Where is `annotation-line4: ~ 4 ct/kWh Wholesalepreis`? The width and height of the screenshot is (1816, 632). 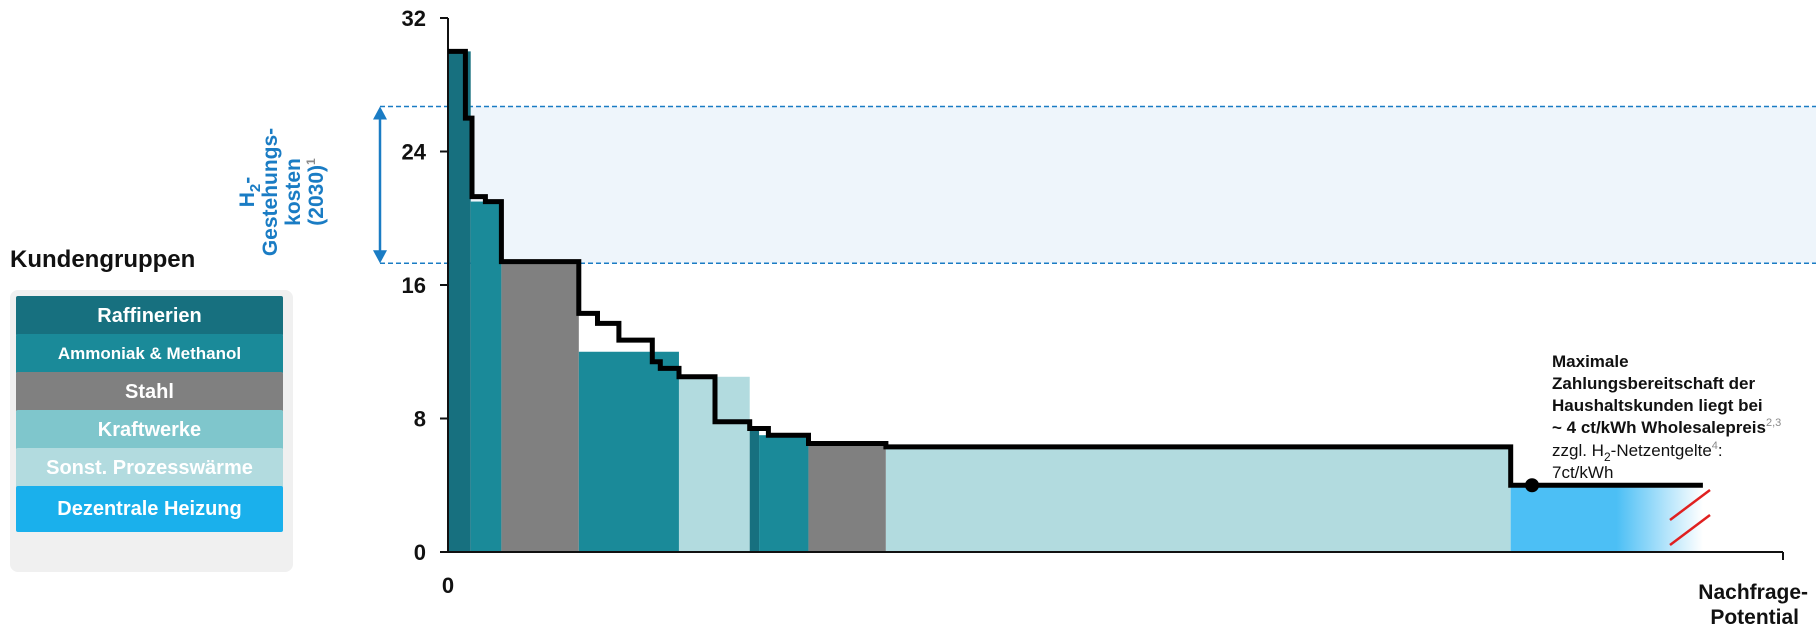
annotation-line4: ~ 4 ct/kWh Wholesalepreis is located at coordinates (1659, 427).